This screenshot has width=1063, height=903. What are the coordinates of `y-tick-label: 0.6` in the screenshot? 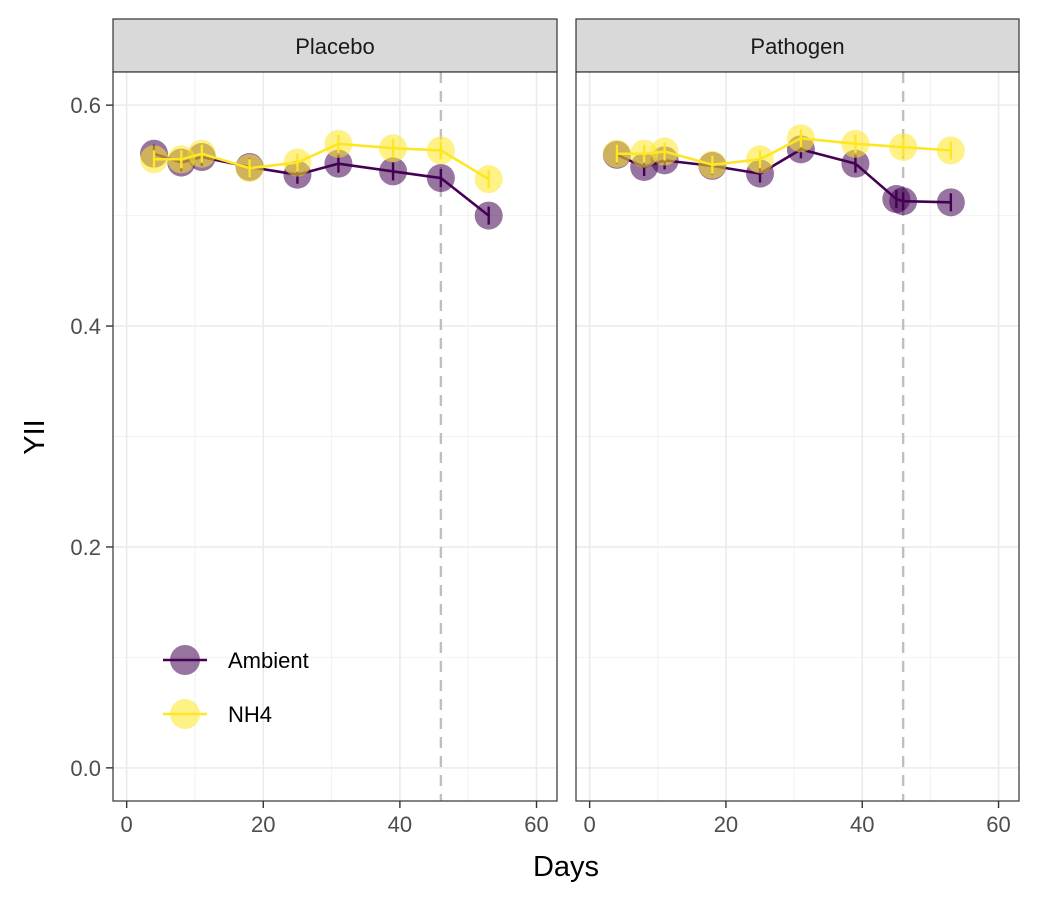 It's located at (85, 105).